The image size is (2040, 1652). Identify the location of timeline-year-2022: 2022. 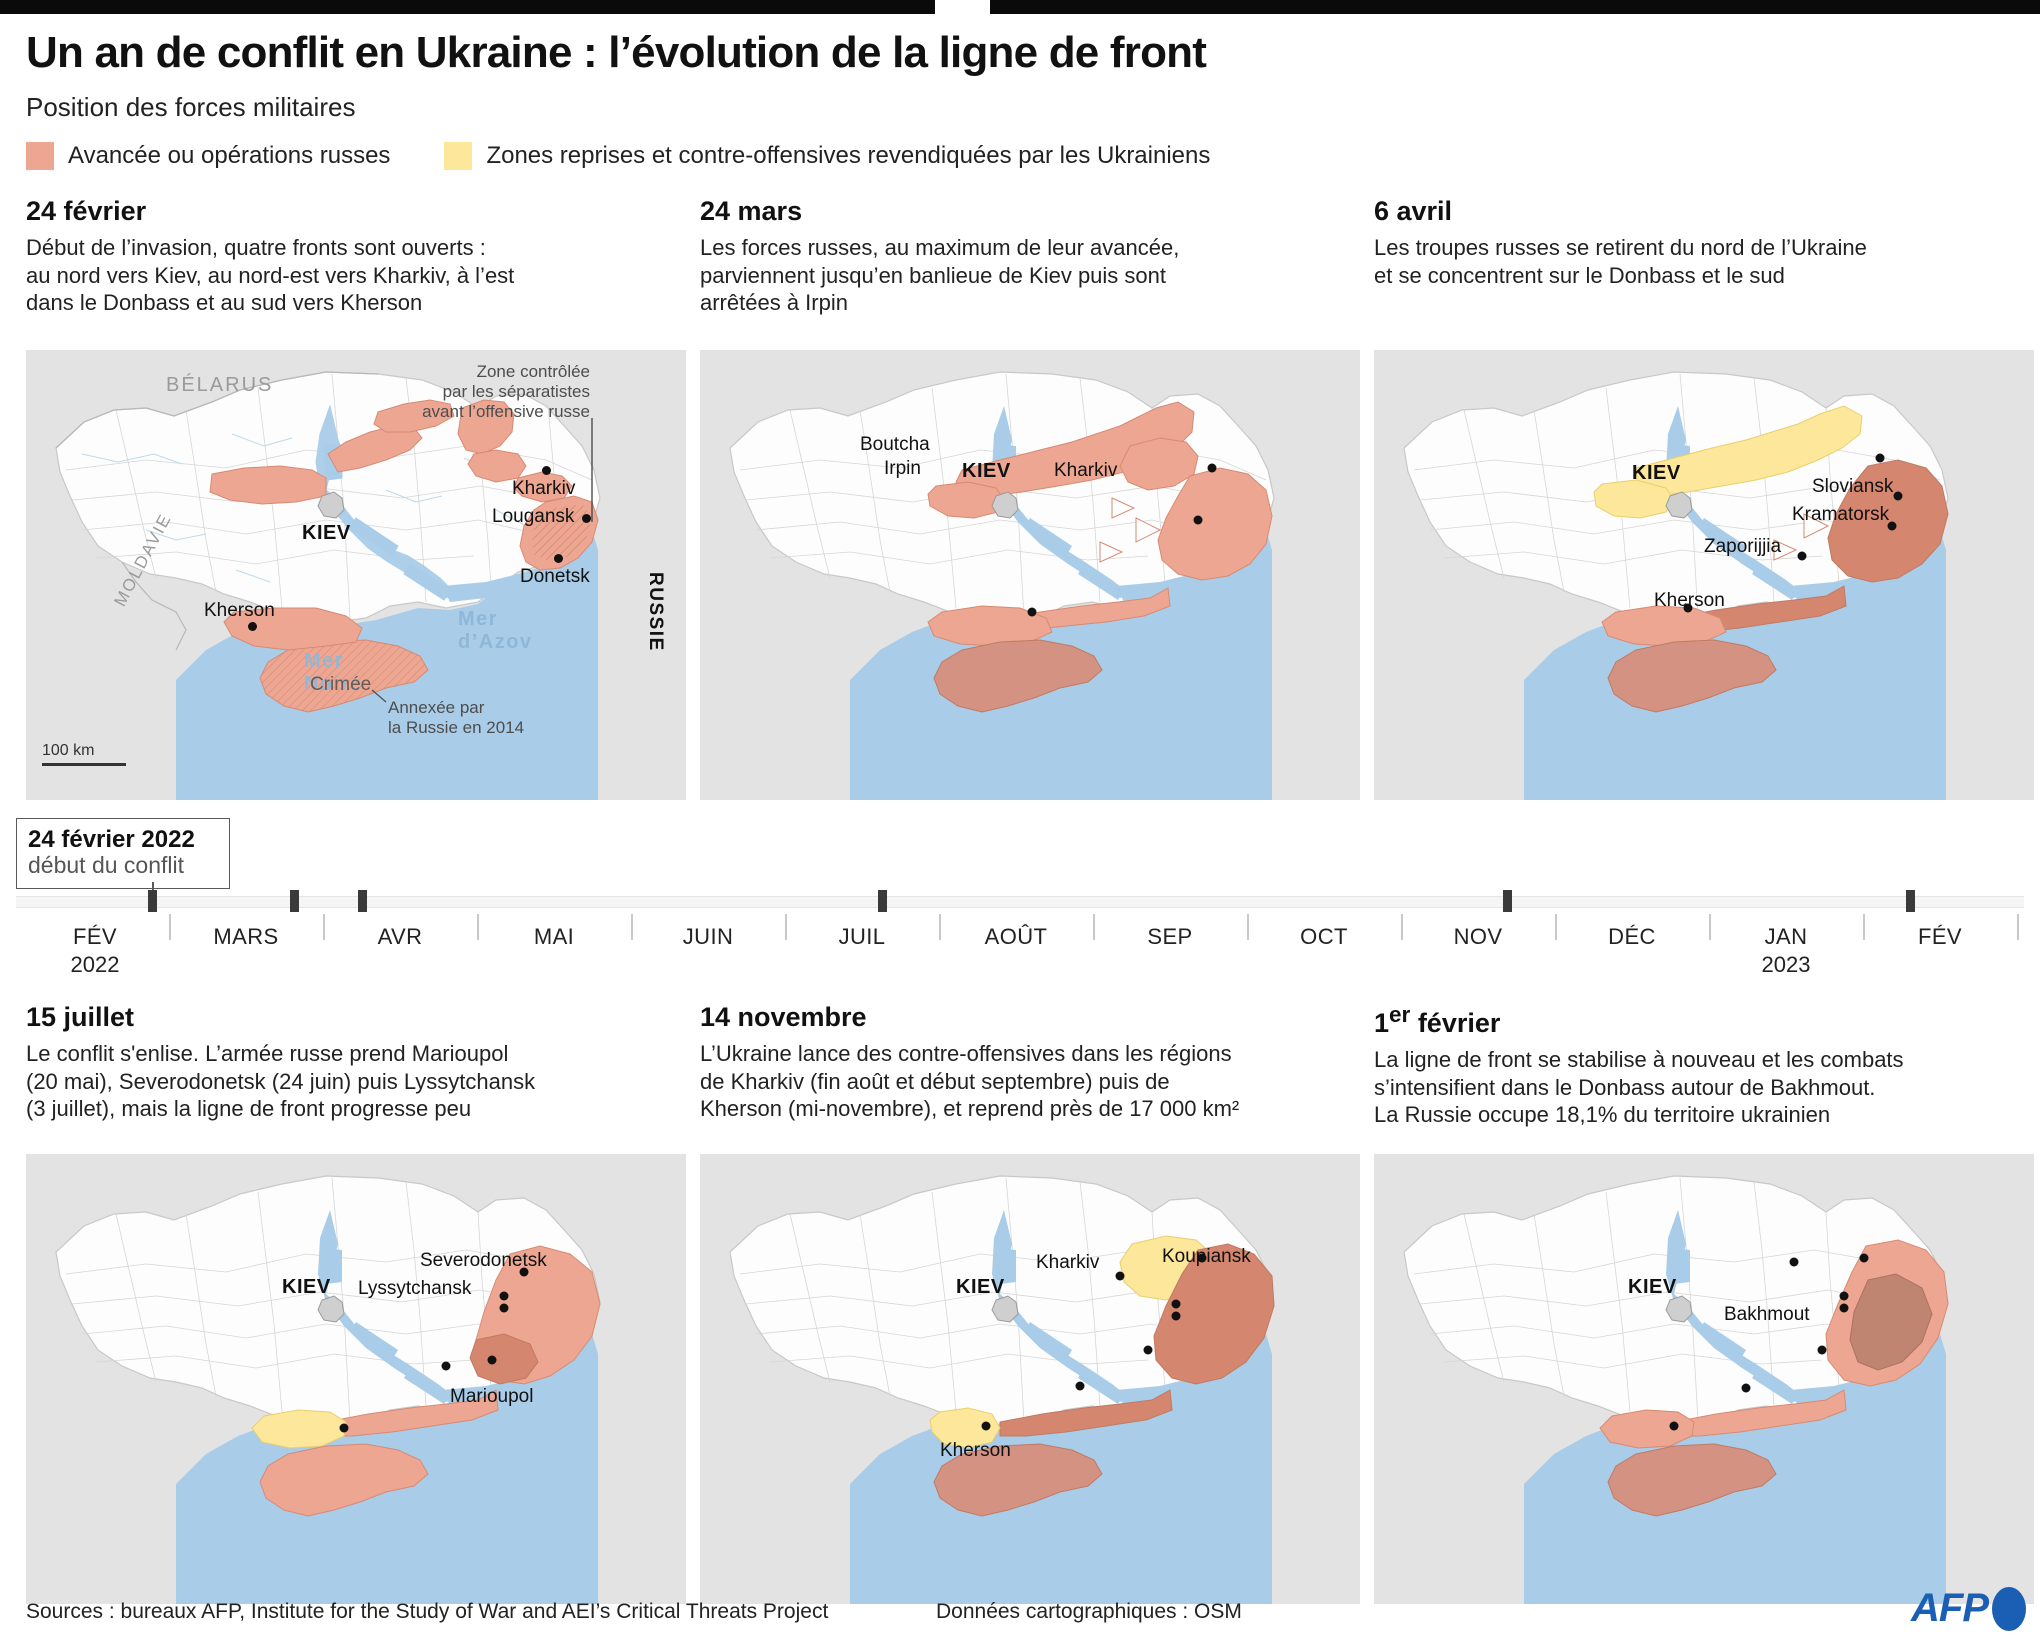
(95, 964).